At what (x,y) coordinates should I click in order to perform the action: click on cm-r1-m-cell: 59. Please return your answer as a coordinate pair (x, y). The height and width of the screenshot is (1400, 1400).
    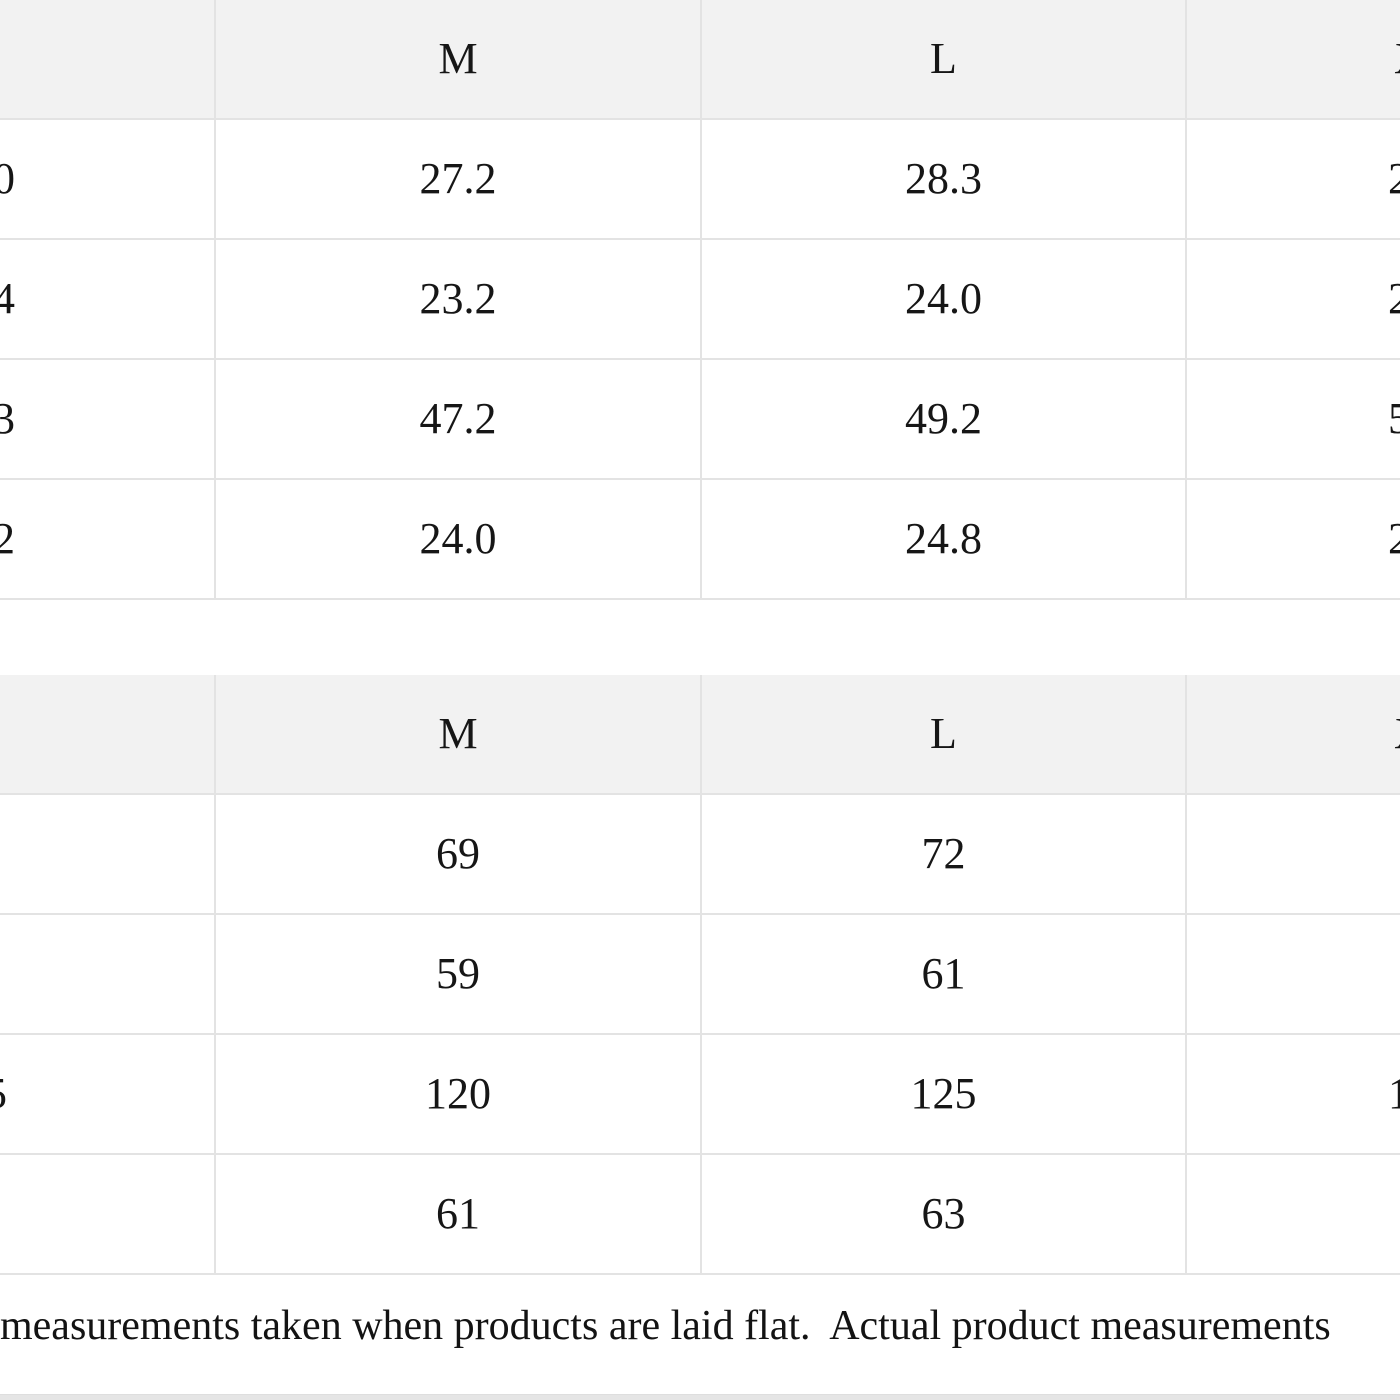
    Looking at the image, I should click on (459, 974).